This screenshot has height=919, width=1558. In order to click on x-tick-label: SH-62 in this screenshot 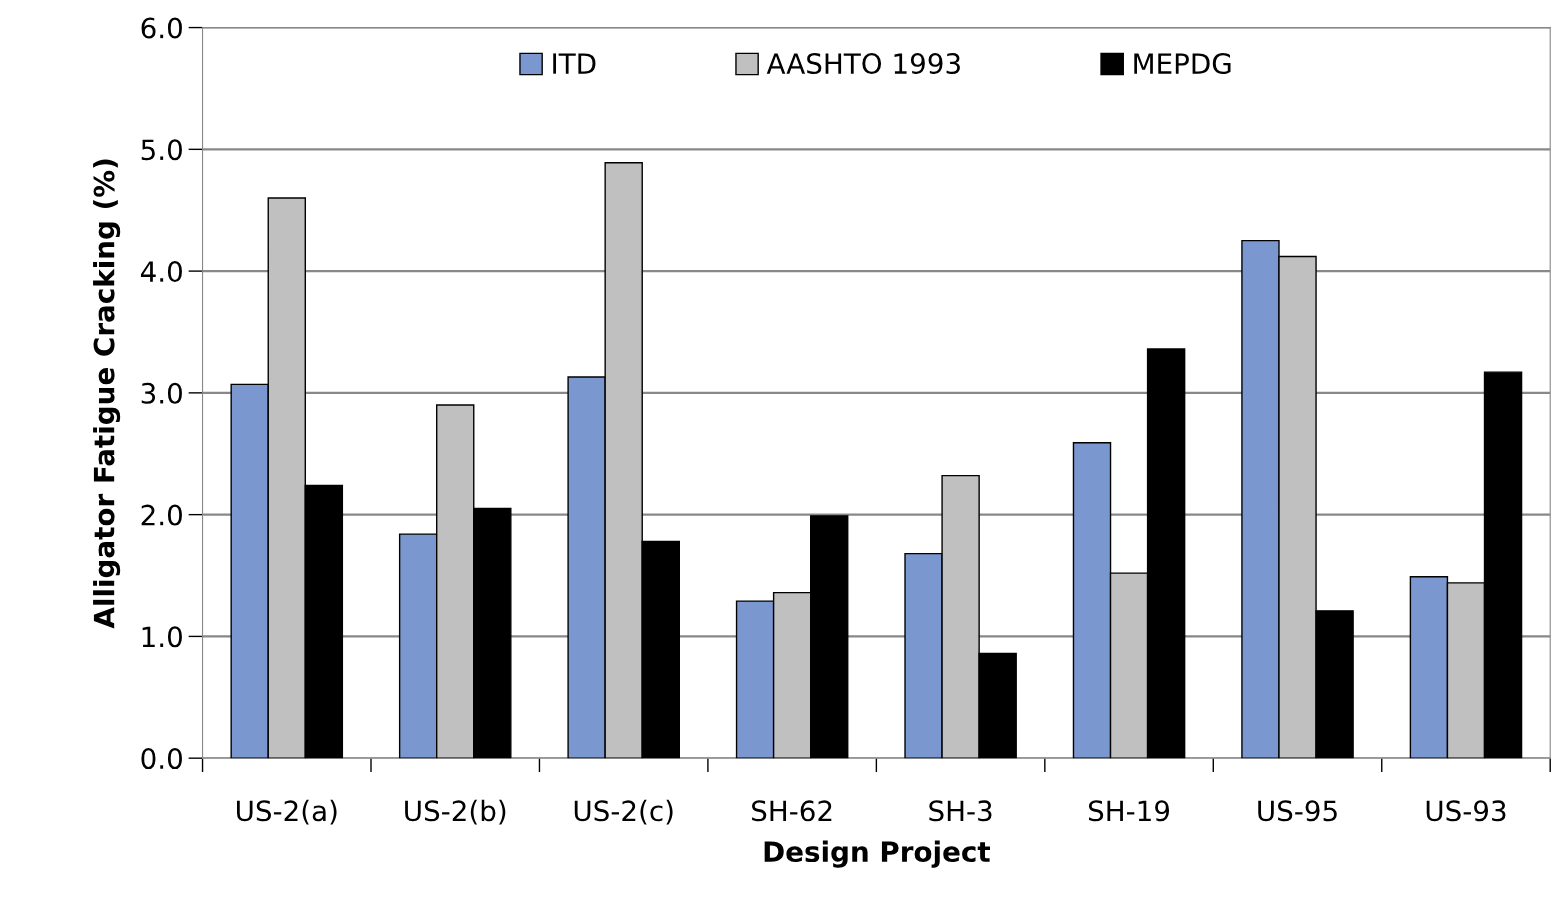, I will do `click(792, 811)`.